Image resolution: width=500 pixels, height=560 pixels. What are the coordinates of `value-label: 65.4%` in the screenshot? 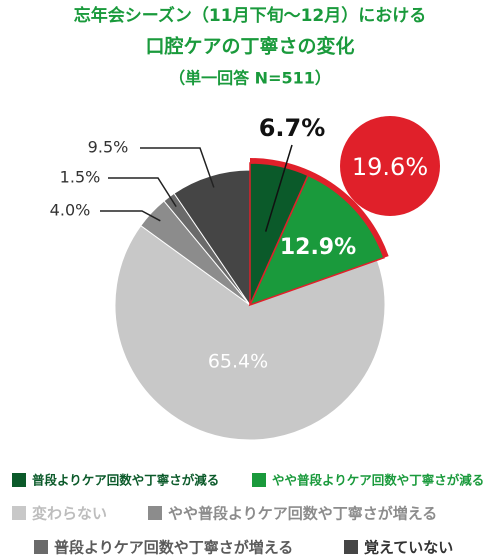 It's located at (238, 362).